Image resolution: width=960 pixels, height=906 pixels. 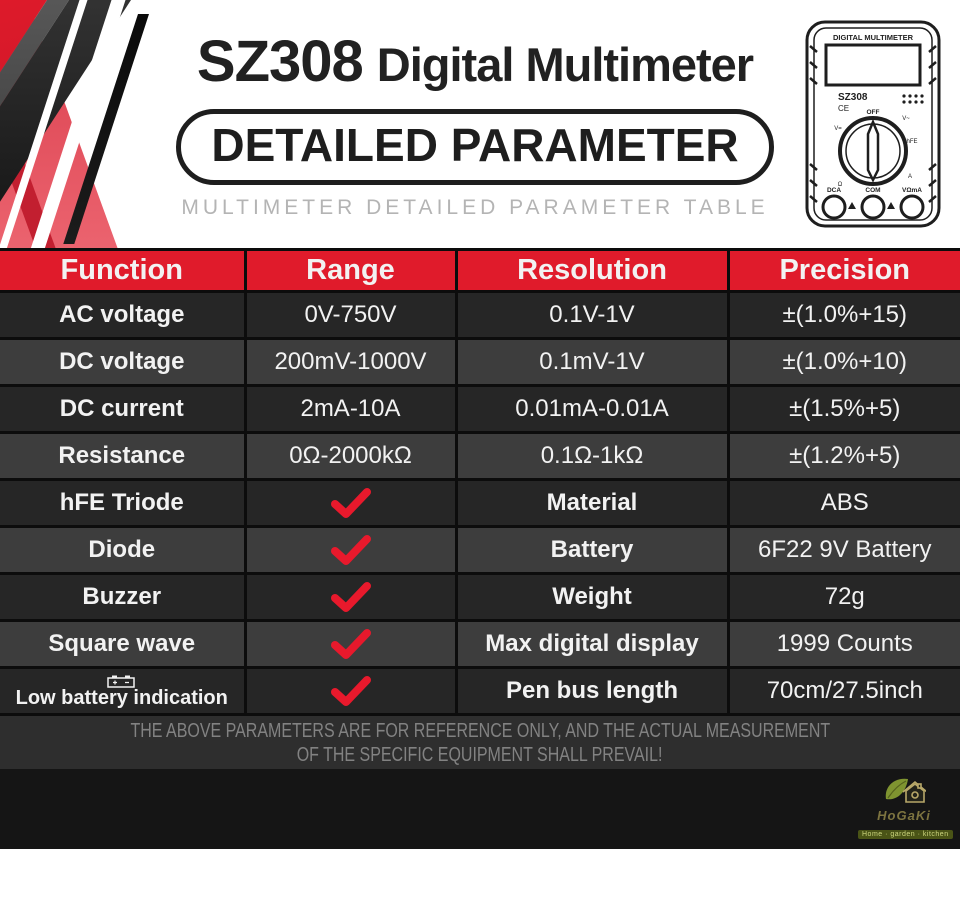 What do you see at coordinates (350, 456) in the screenshot?
I see `range-cell: 0Ω-2000kΩ` at bounding box center [350, 456].